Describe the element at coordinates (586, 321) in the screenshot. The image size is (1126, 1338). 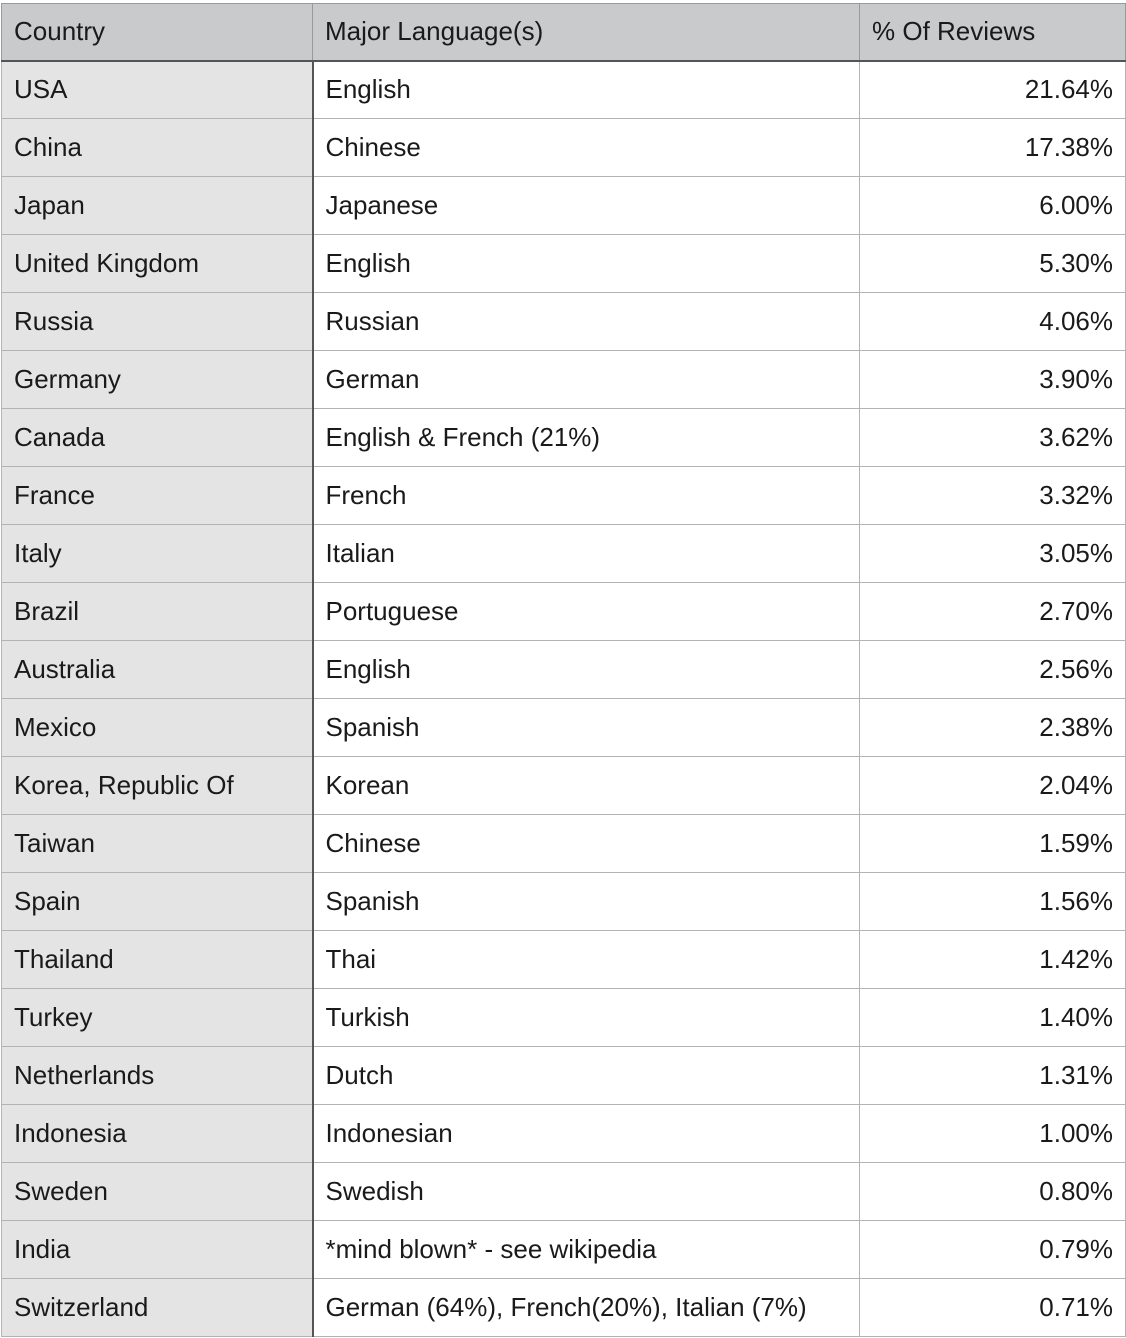
I see `language-cell: Russian` at that location.